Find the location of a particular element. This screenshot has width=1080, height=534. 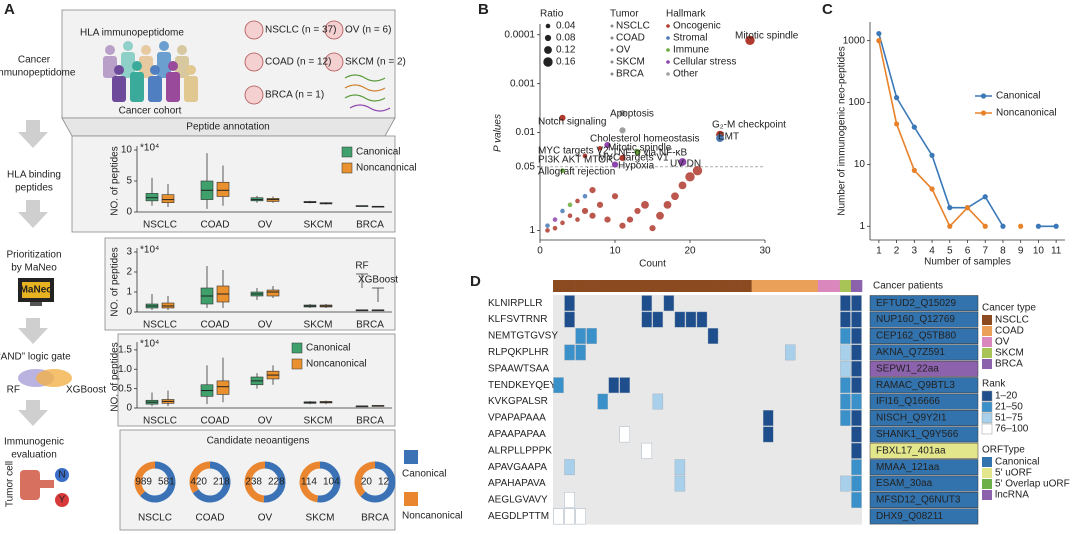

step-label: Cancer is located at coordinates (34, 60).